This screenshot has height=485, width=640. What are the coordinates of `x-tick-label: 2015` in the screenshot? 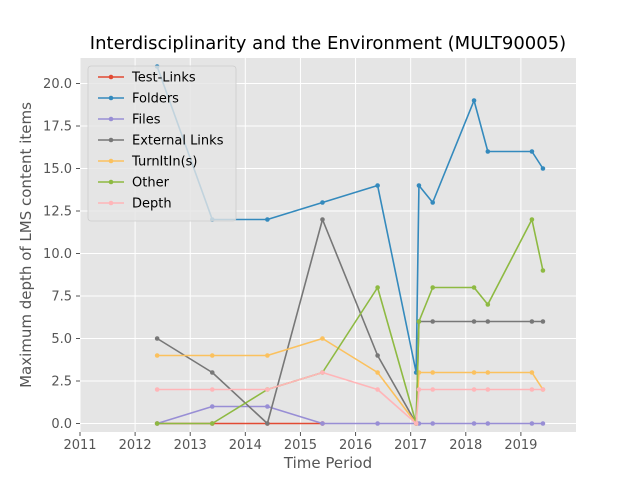 It's located at (300, 445).